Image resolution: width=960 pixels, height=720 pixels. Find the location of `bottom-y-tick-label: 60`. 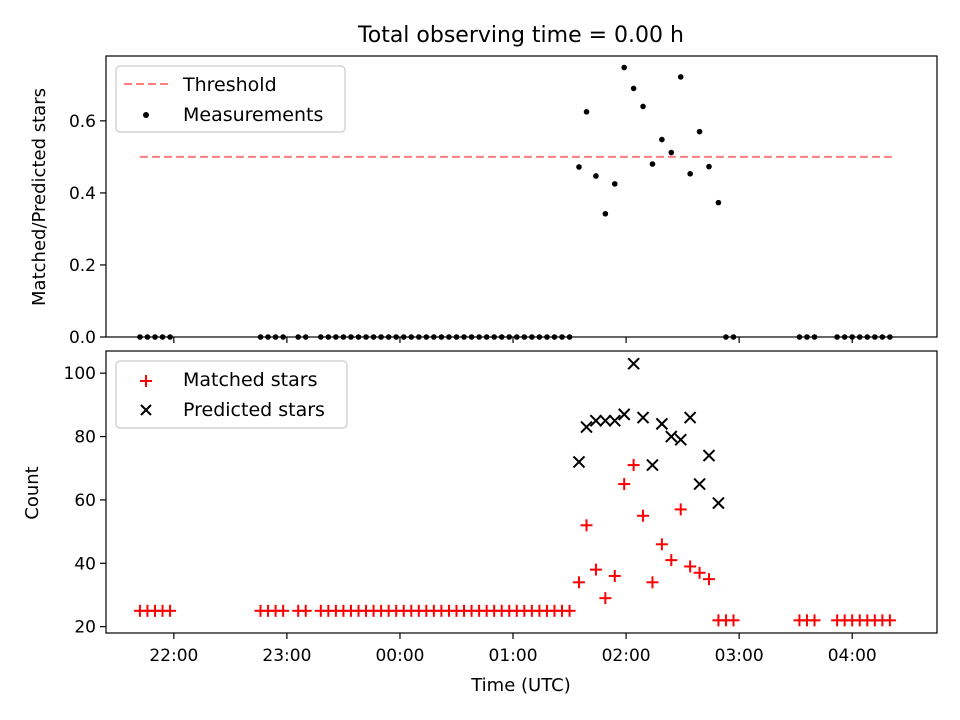

bottom-y-tick-label: 60 is located at coordinates (85, 501).